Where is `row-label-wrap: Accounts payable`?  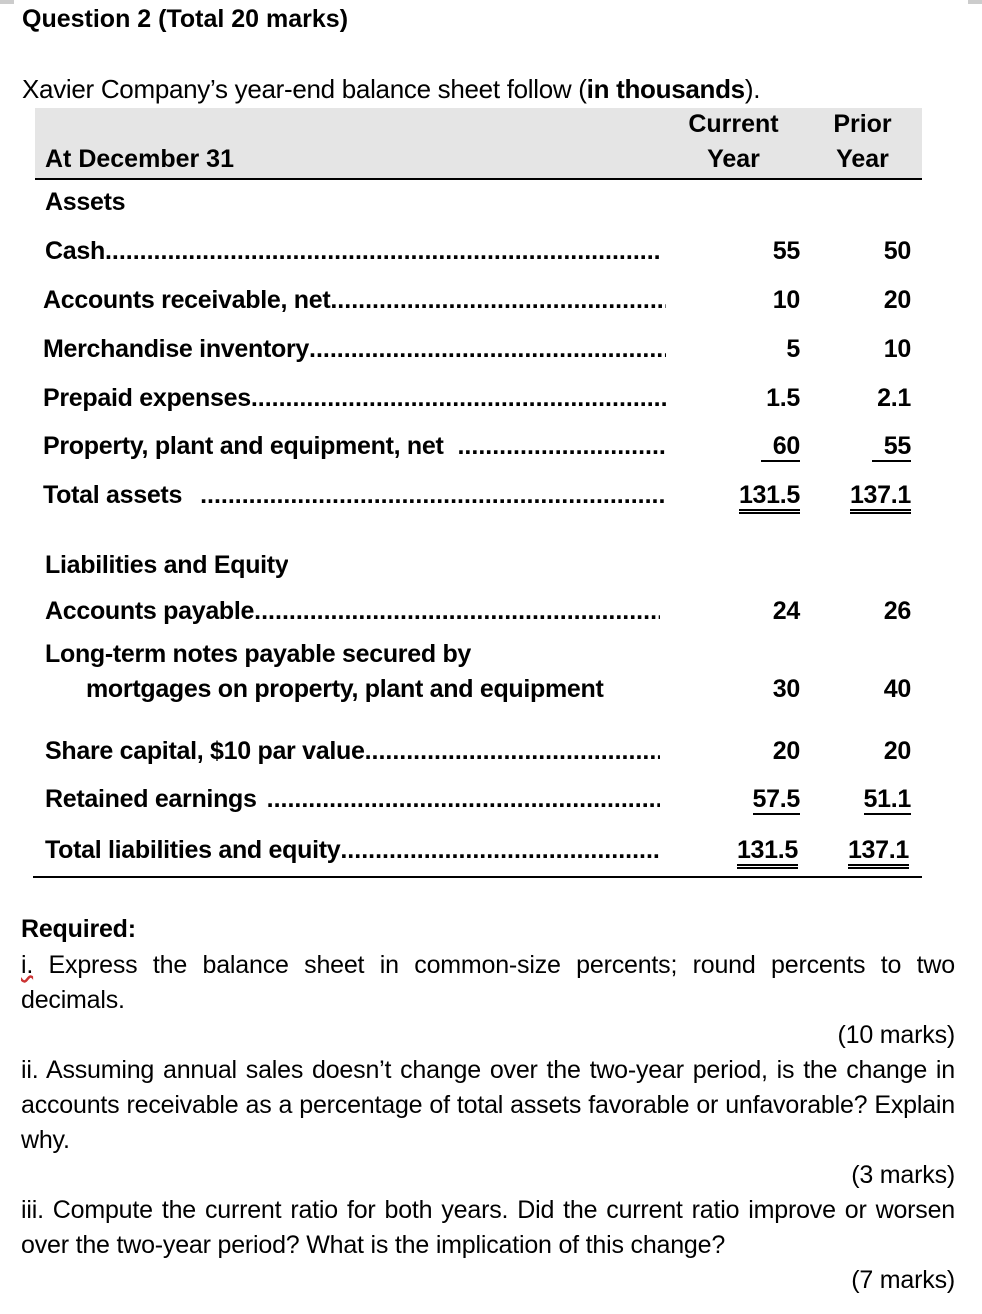 row-label-wrap: Accounts payable is located at coordinates (352, 611).